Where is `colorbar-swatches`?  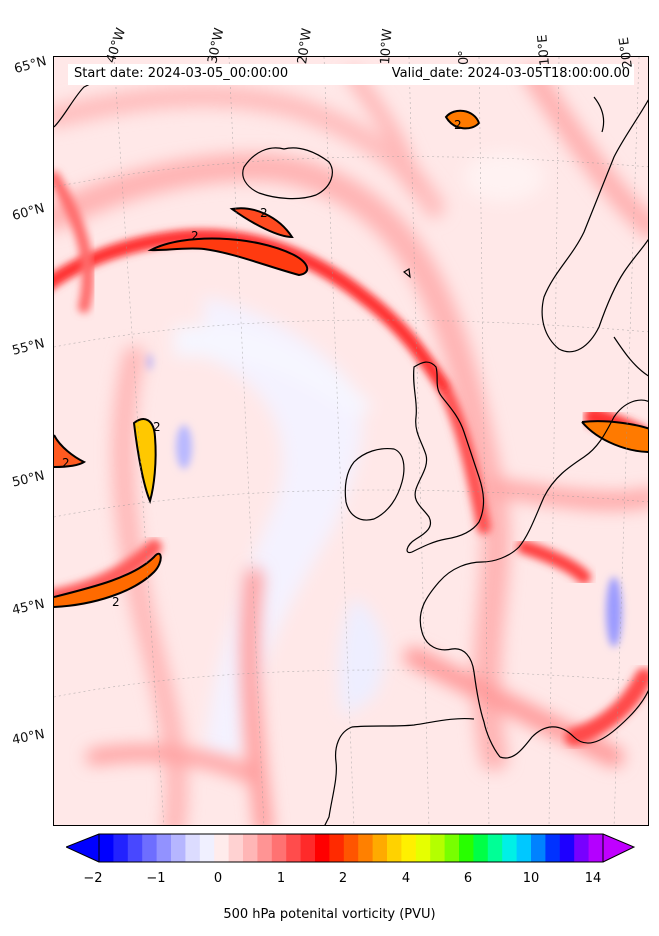 colorbar-swatches is located at coordinates (351, 848).